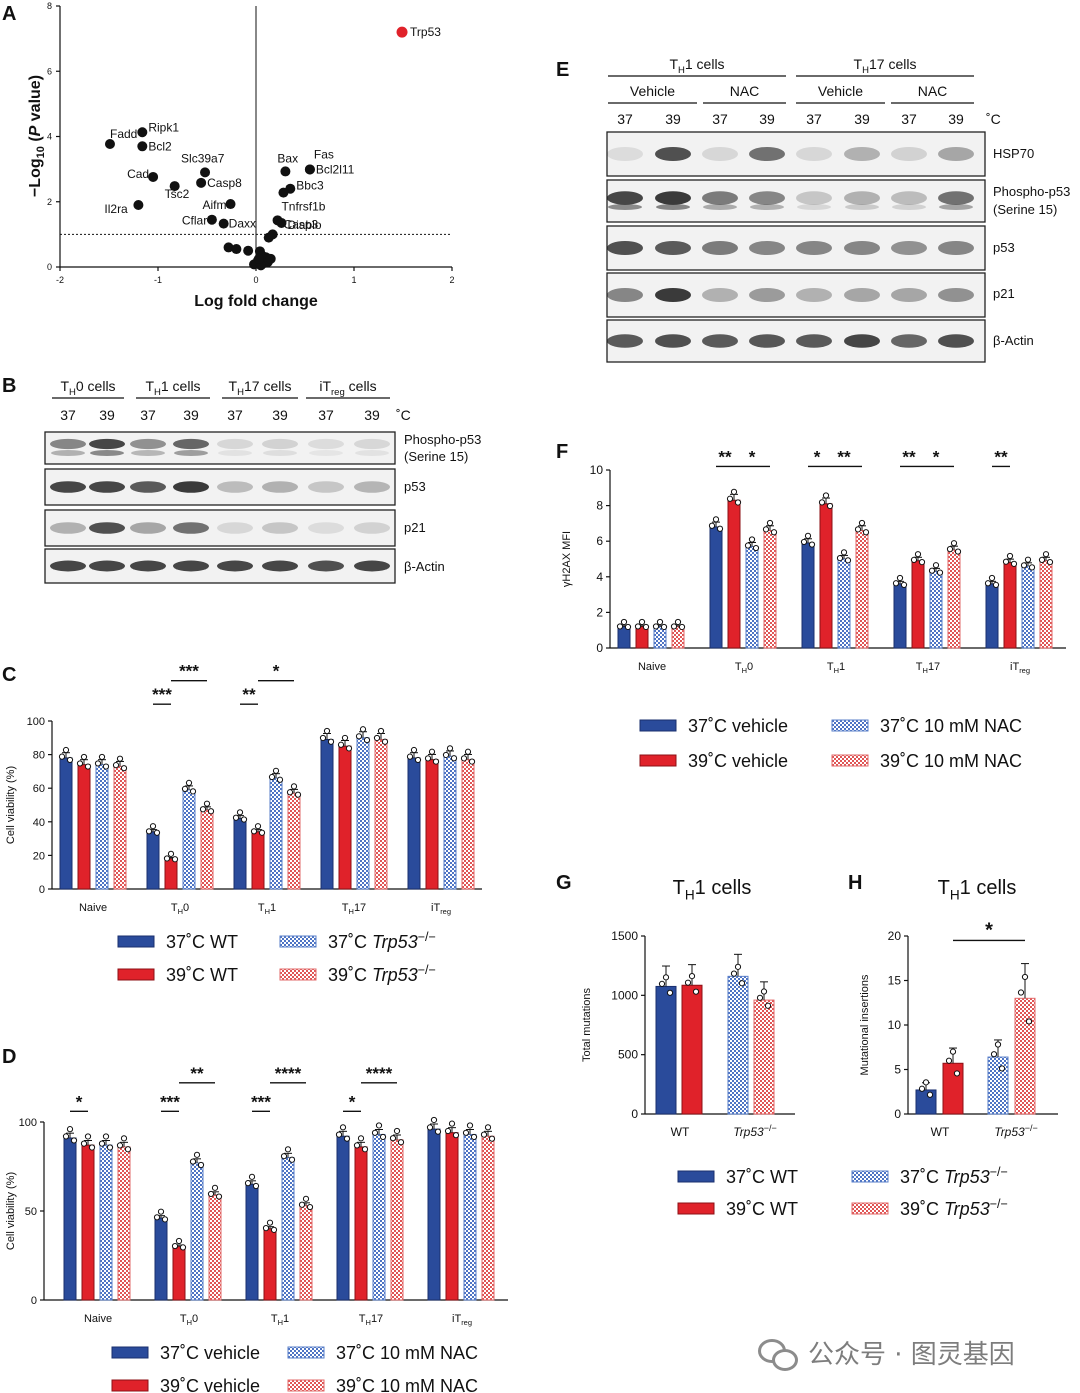 The image size is (1080, 1393). I want to click on legend-d-entry: 39˚C 10 mM NAC, so click(407, 1384).